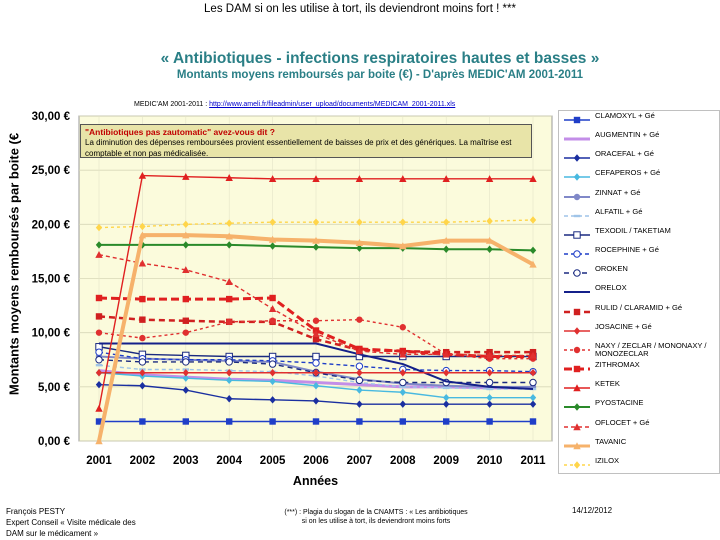 This screenshot has width=720, height=540. What do you see at coordinates (639, 294) in the screenshot?
I see `legend-item: ORELOX` at bounding box center [639, 294].